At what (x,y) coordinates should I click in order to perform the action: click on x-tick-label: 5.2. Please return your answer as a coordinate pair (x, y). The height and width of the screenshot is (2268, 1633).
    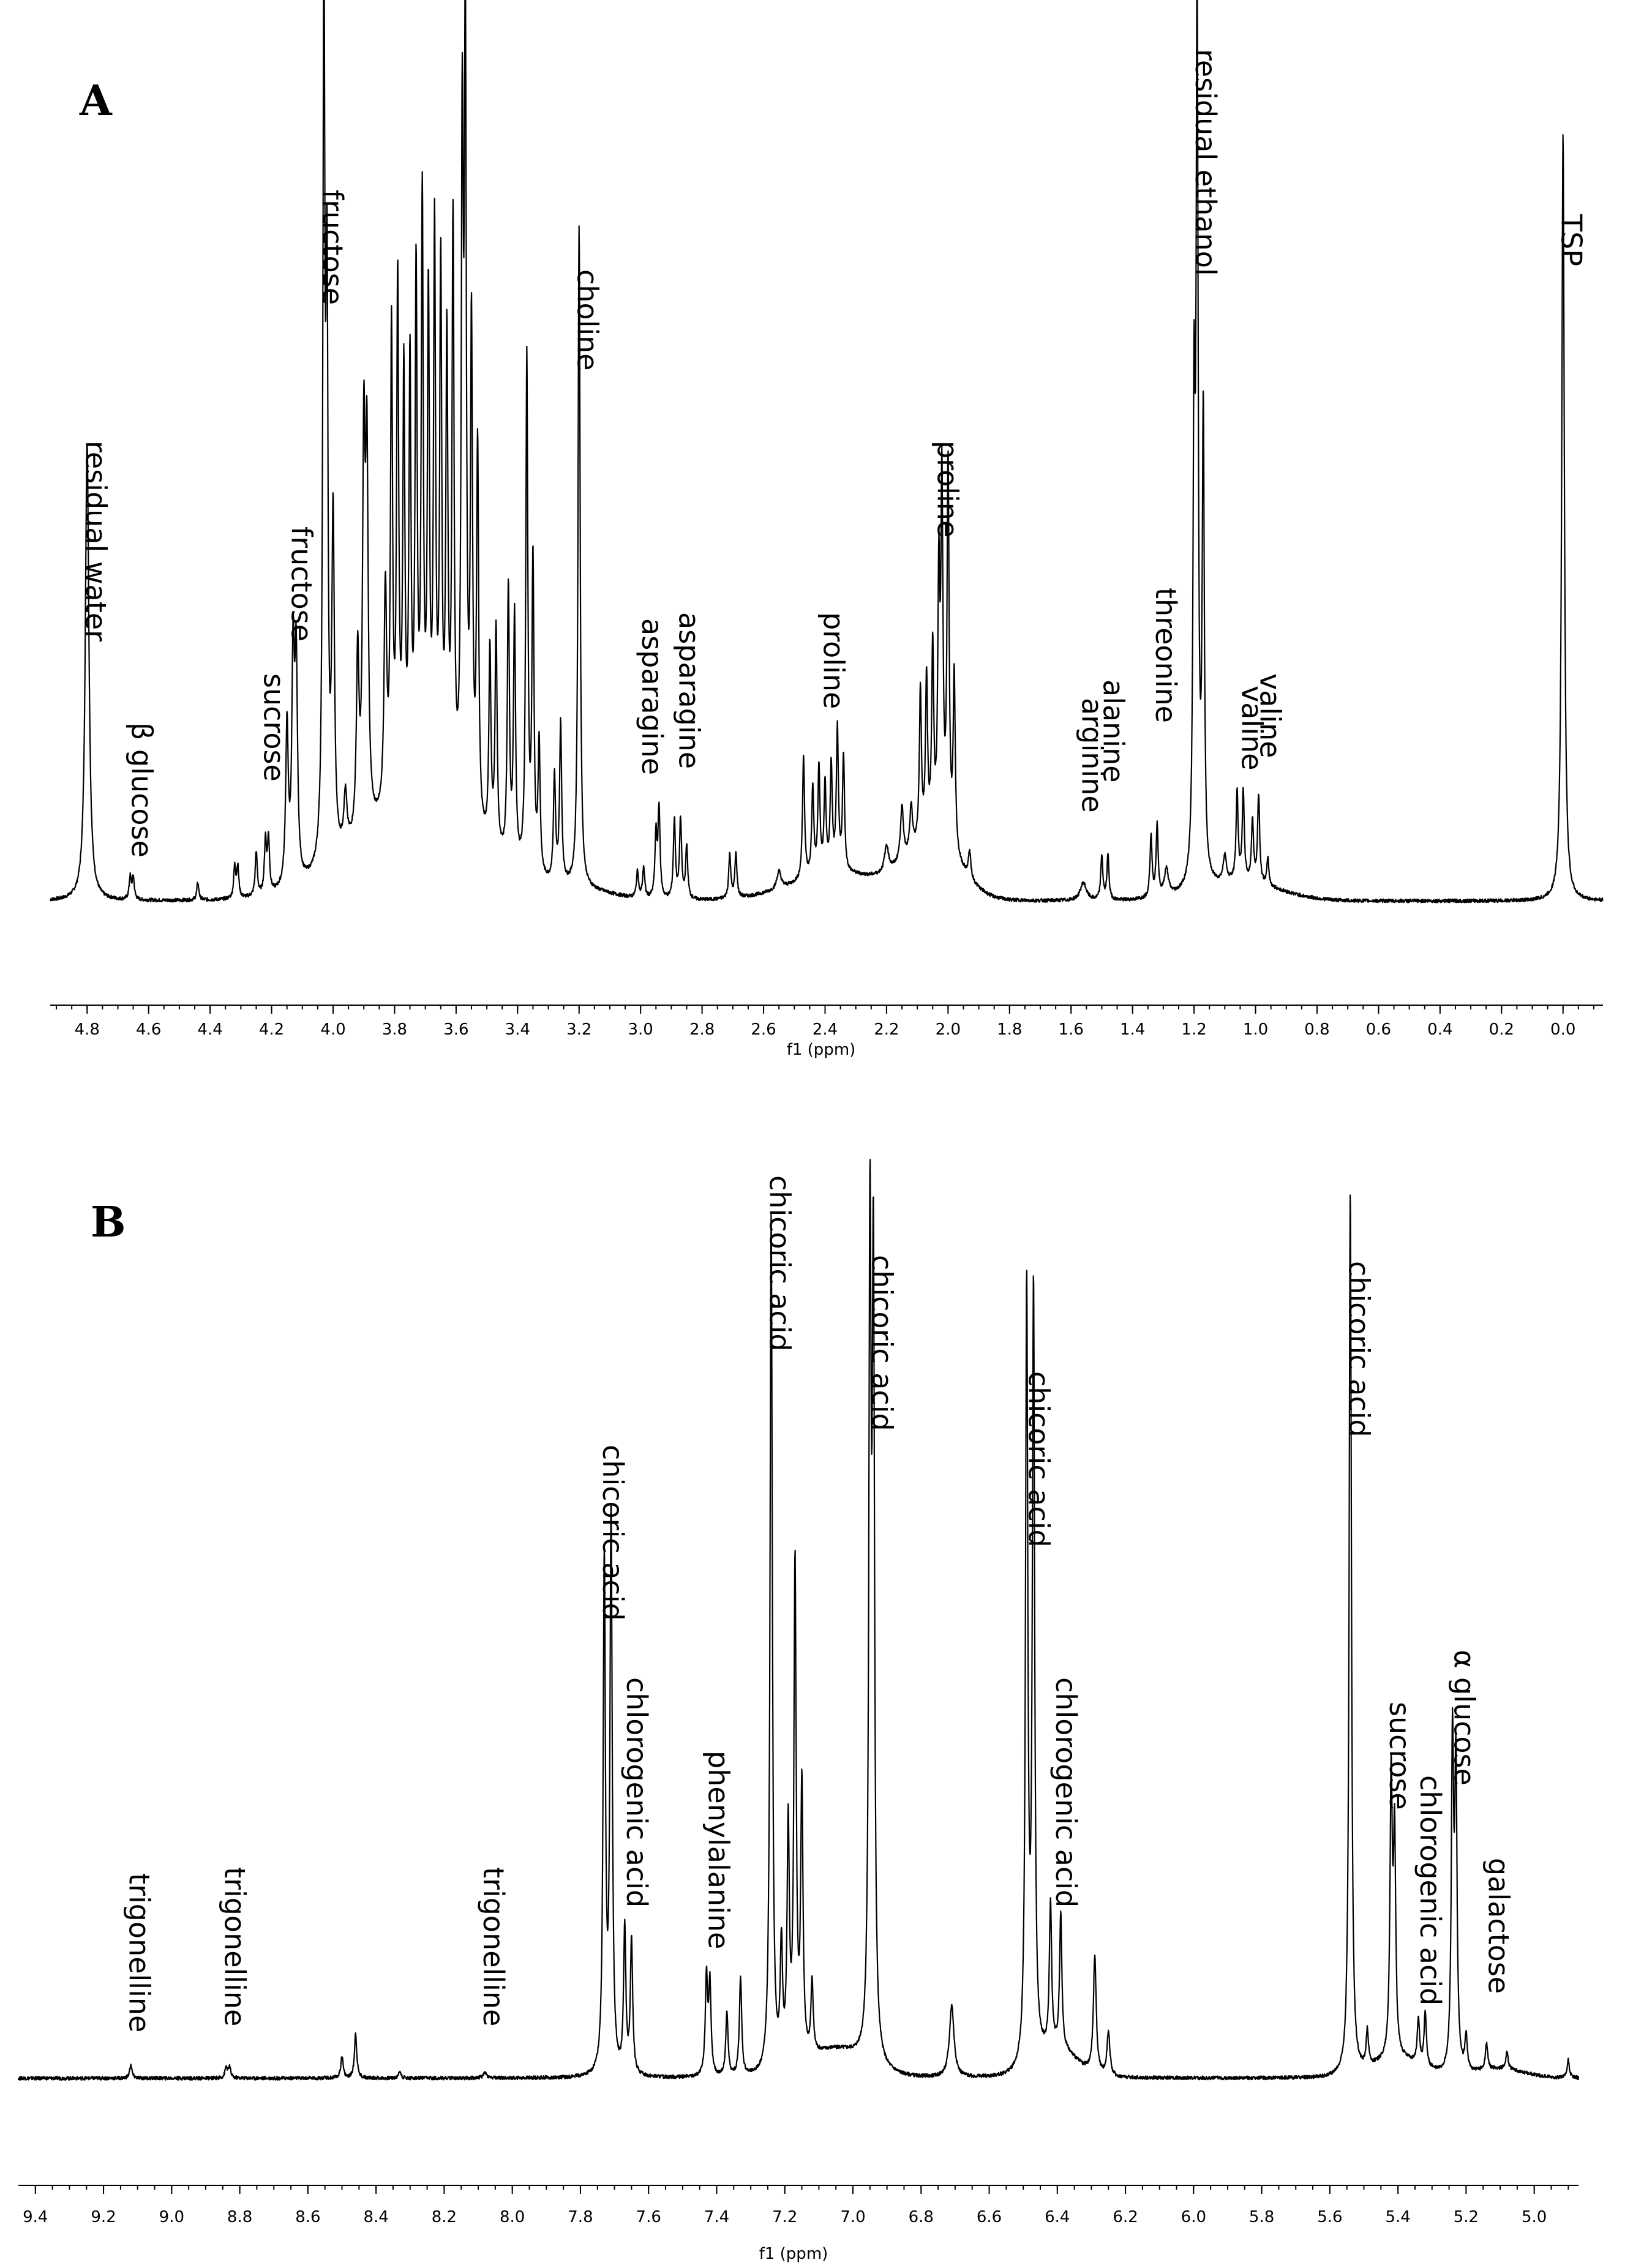
    Looking at the image, I should click on (1466, 2217).